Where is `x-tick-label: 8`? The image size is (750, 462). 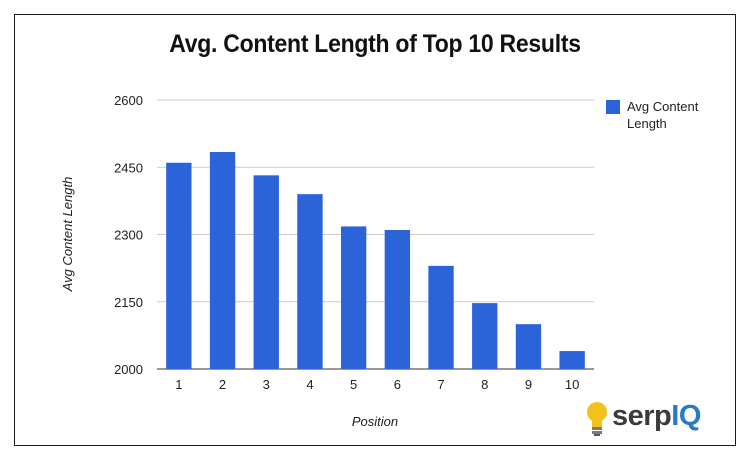
x-tick-label: 8 is located at coordinates (484, 384).